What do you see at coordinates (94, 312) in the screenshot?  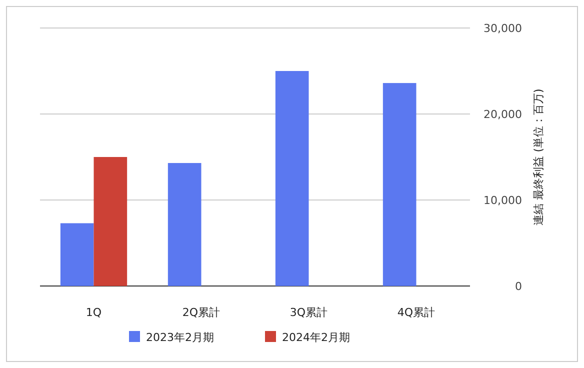 I see `x-tick-label: 1Q` at bounding box center [94, 312].